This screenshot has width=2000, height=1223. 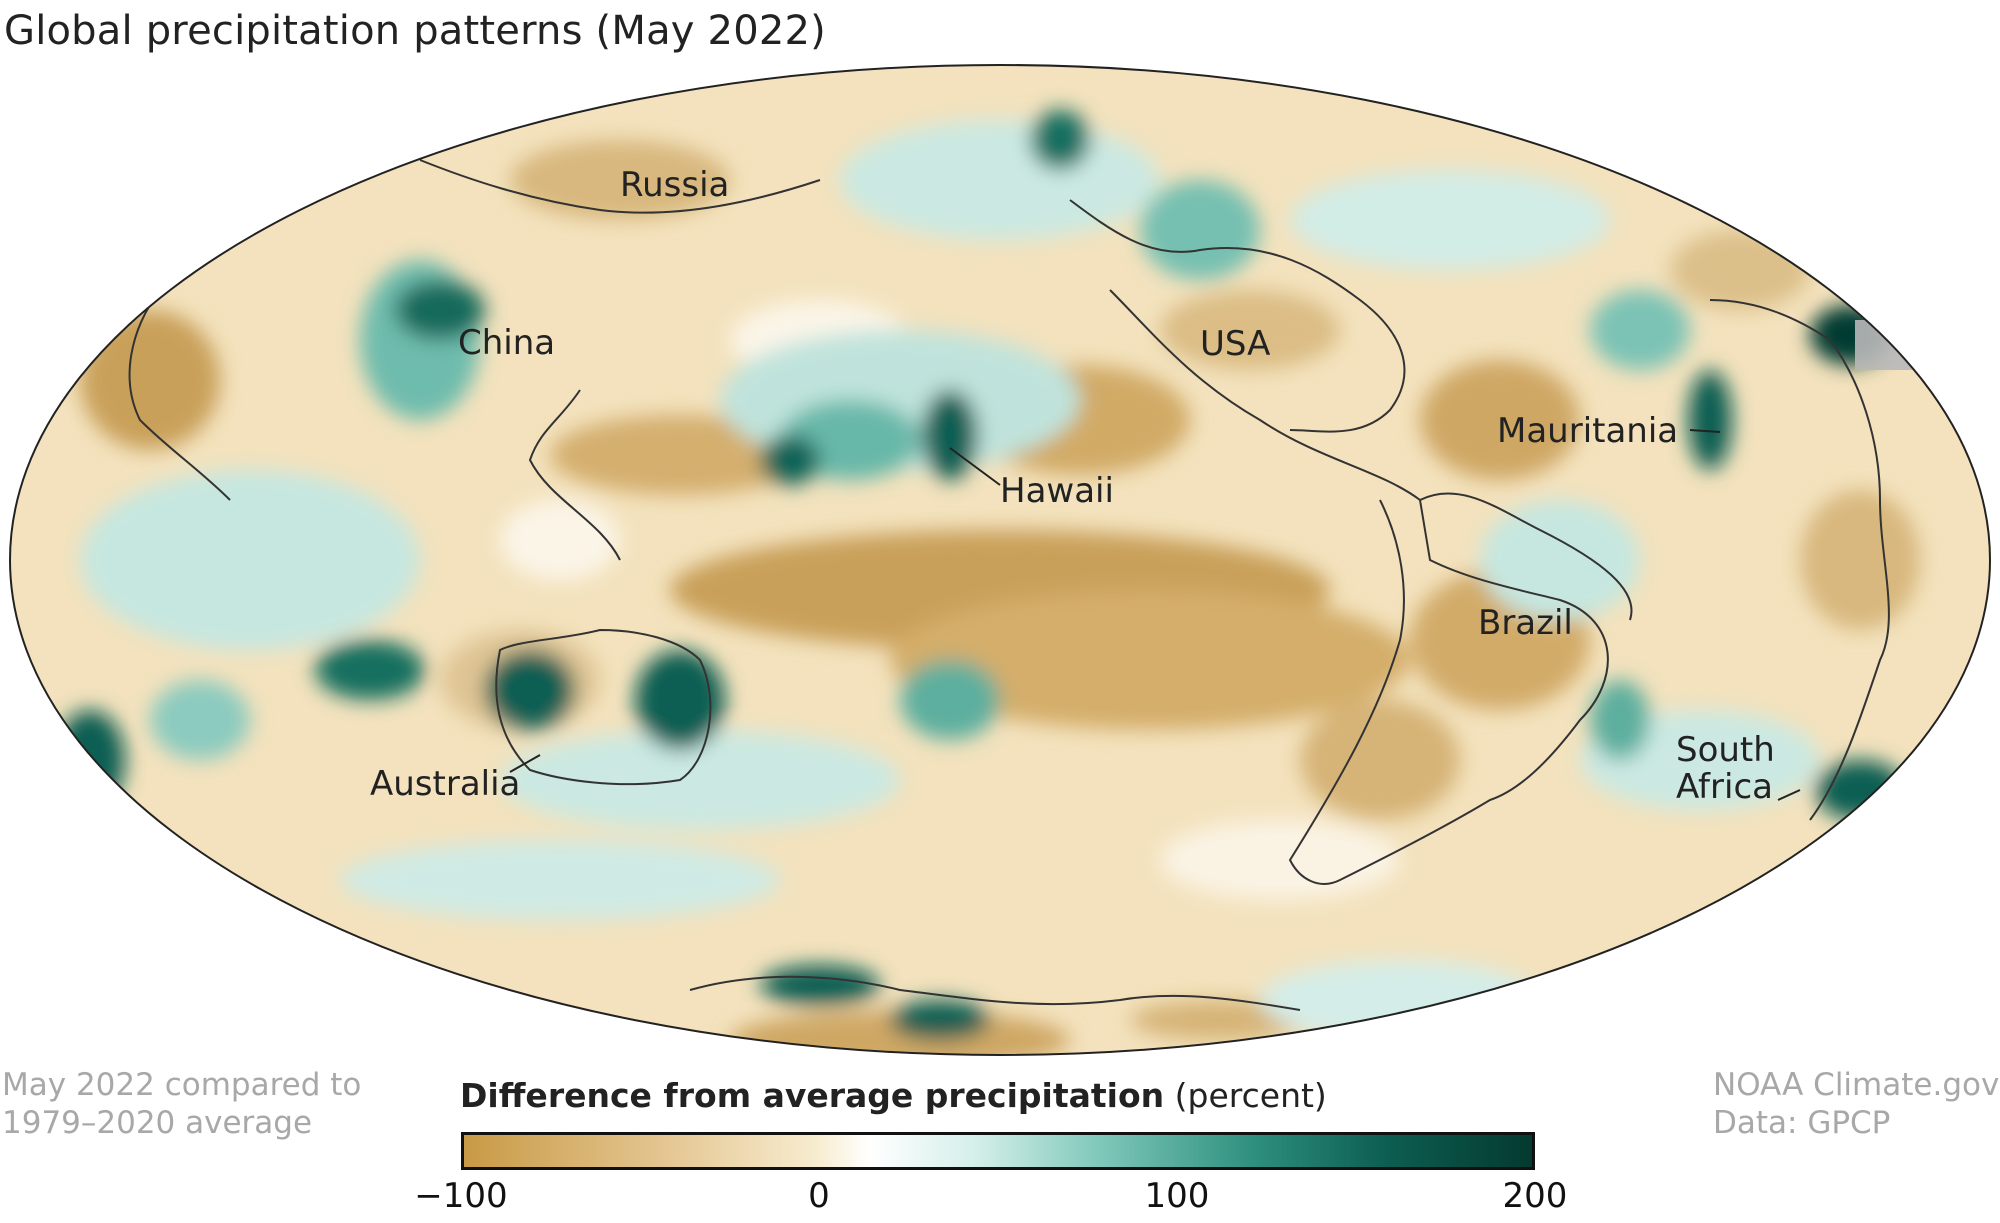 I want to click on label-russia: Russia, so click(x=674, y=185).